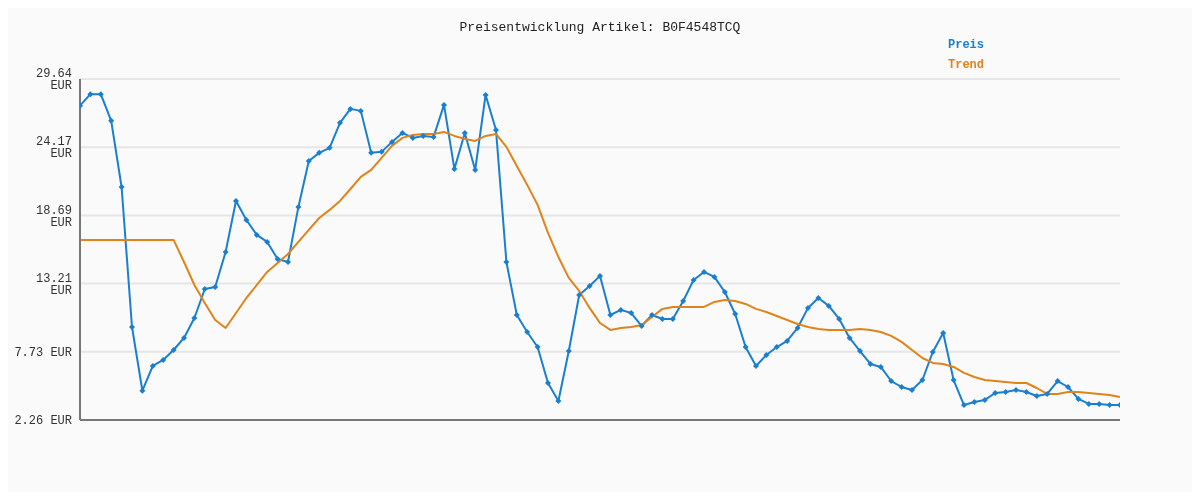 The width and height of the screenshot is (1200, 500). Describe the element at coordinates (966, 65) in the screenshot. I see `text: Trend` at that location.